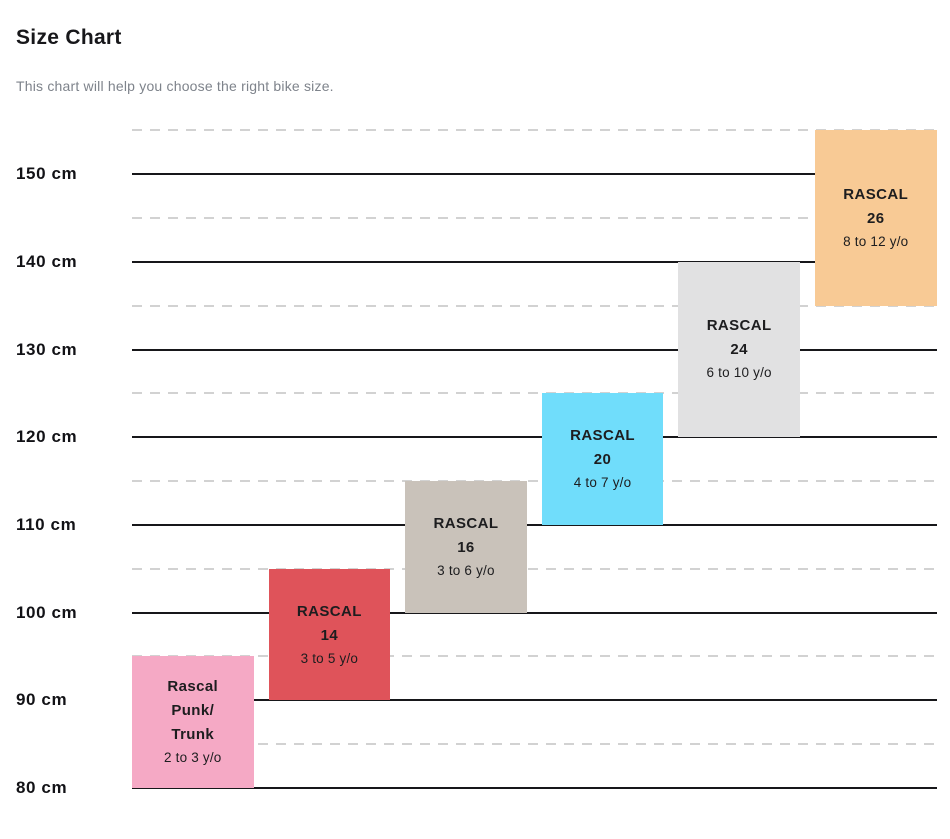  Describe the element at coordinates (534, 349) in the screenshot. I see `gridline-solid-130cm` at that location.